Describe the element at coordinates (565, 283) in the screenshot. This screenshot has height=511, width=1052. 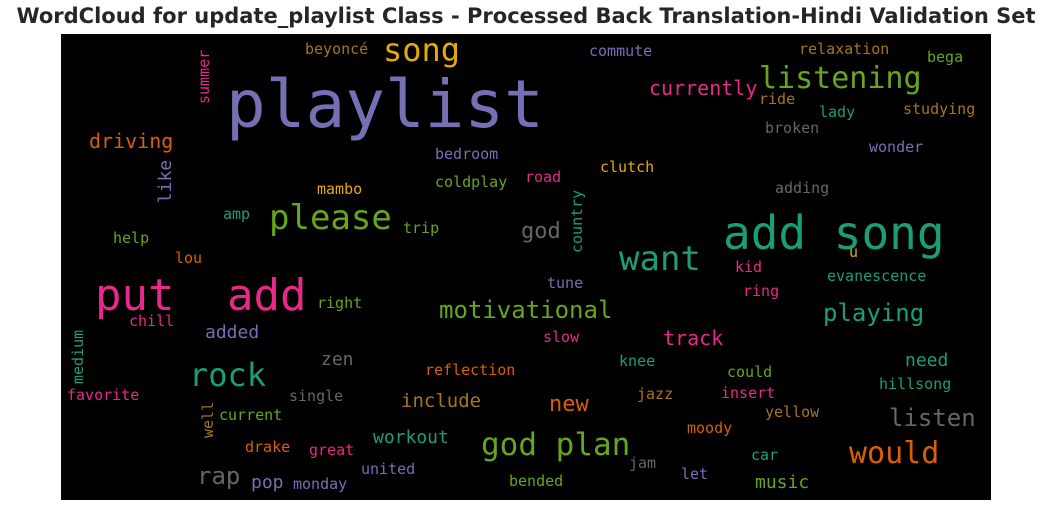
I see `word-tune: tune` at that location.